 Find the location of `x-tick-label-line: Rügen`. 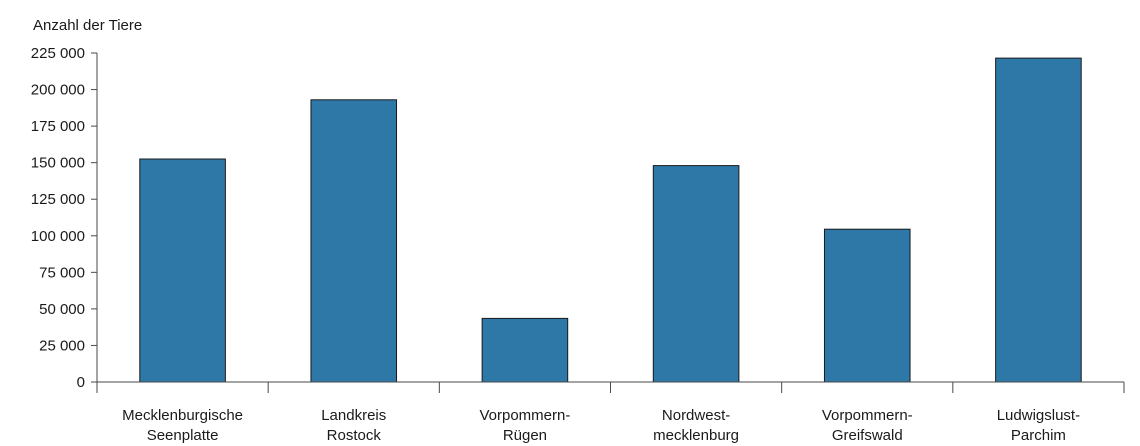

x-tick-label-line: Rügen is located at coordinates (525, 435).